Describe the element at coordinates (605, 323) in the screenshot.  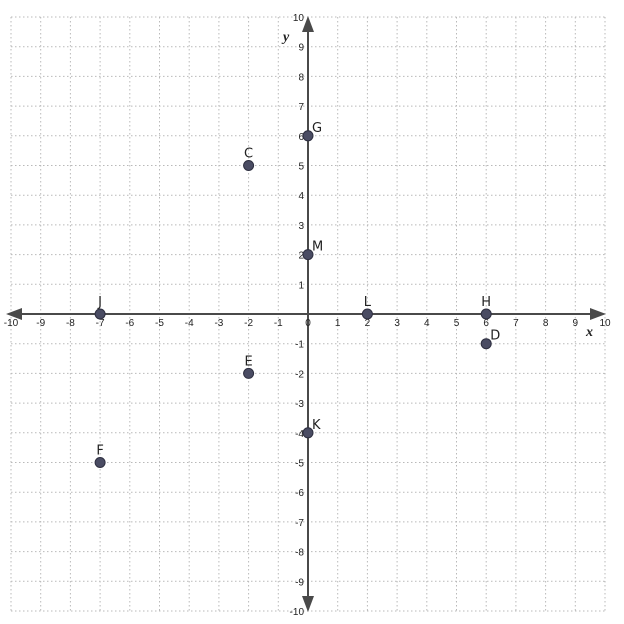
I see `x-tick-label: 10` at that location.